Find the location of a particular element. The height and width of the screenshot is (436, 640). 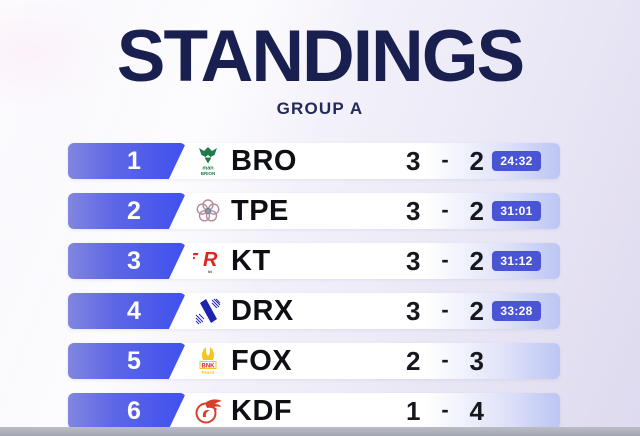

score-right: 3 is located at coordinates (476, 360).